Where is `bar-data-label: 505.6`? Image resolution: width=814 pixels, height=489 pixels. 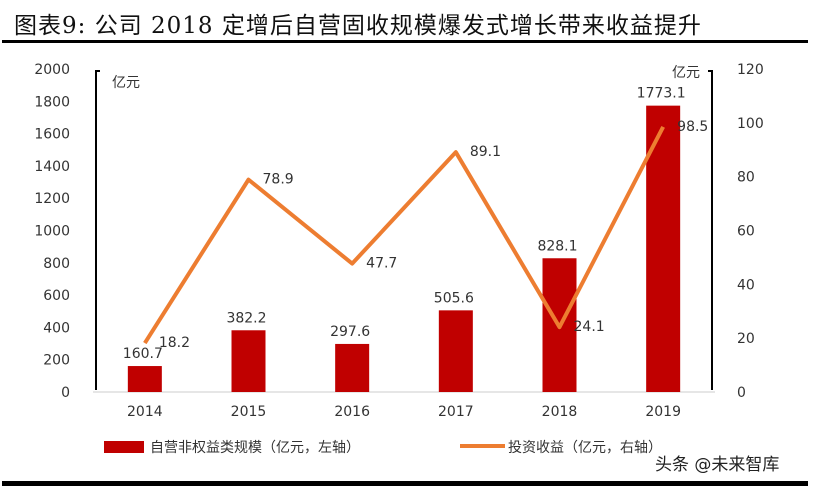 bar-data-label: 505.6 is located at coordinates (454, 298).